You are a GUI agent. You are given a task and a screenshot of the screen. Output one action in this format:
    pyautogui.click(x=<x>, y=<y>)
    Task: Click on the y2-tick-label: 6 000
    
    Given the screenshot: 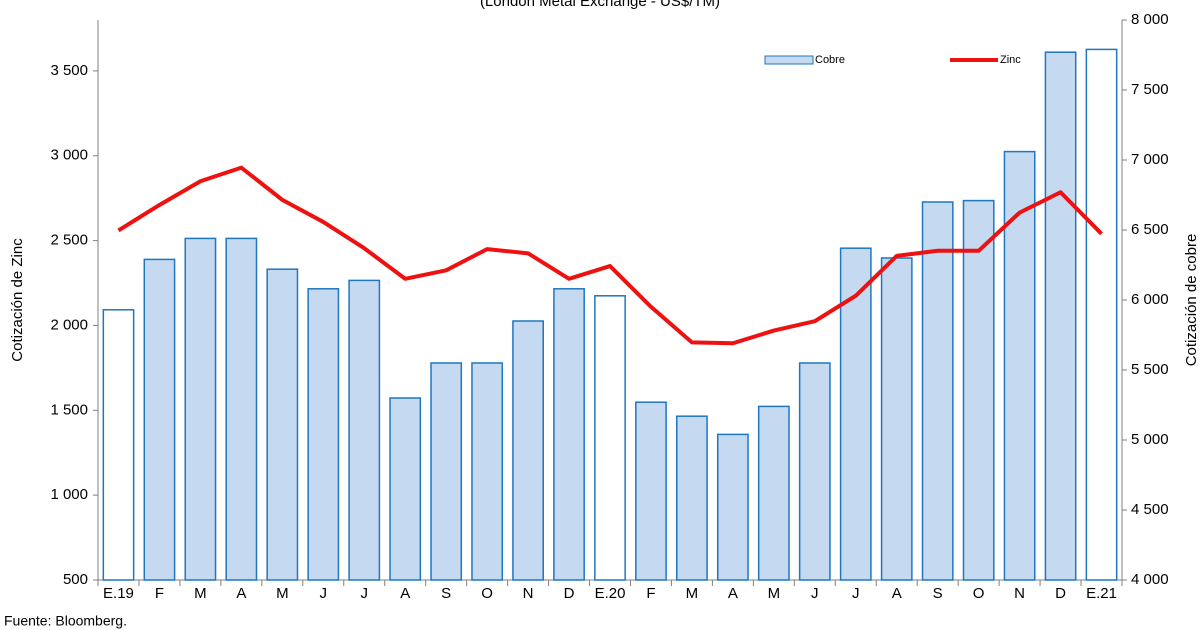 What is the action you would take?
    pyautogui.click(x=1150, y=299)
    